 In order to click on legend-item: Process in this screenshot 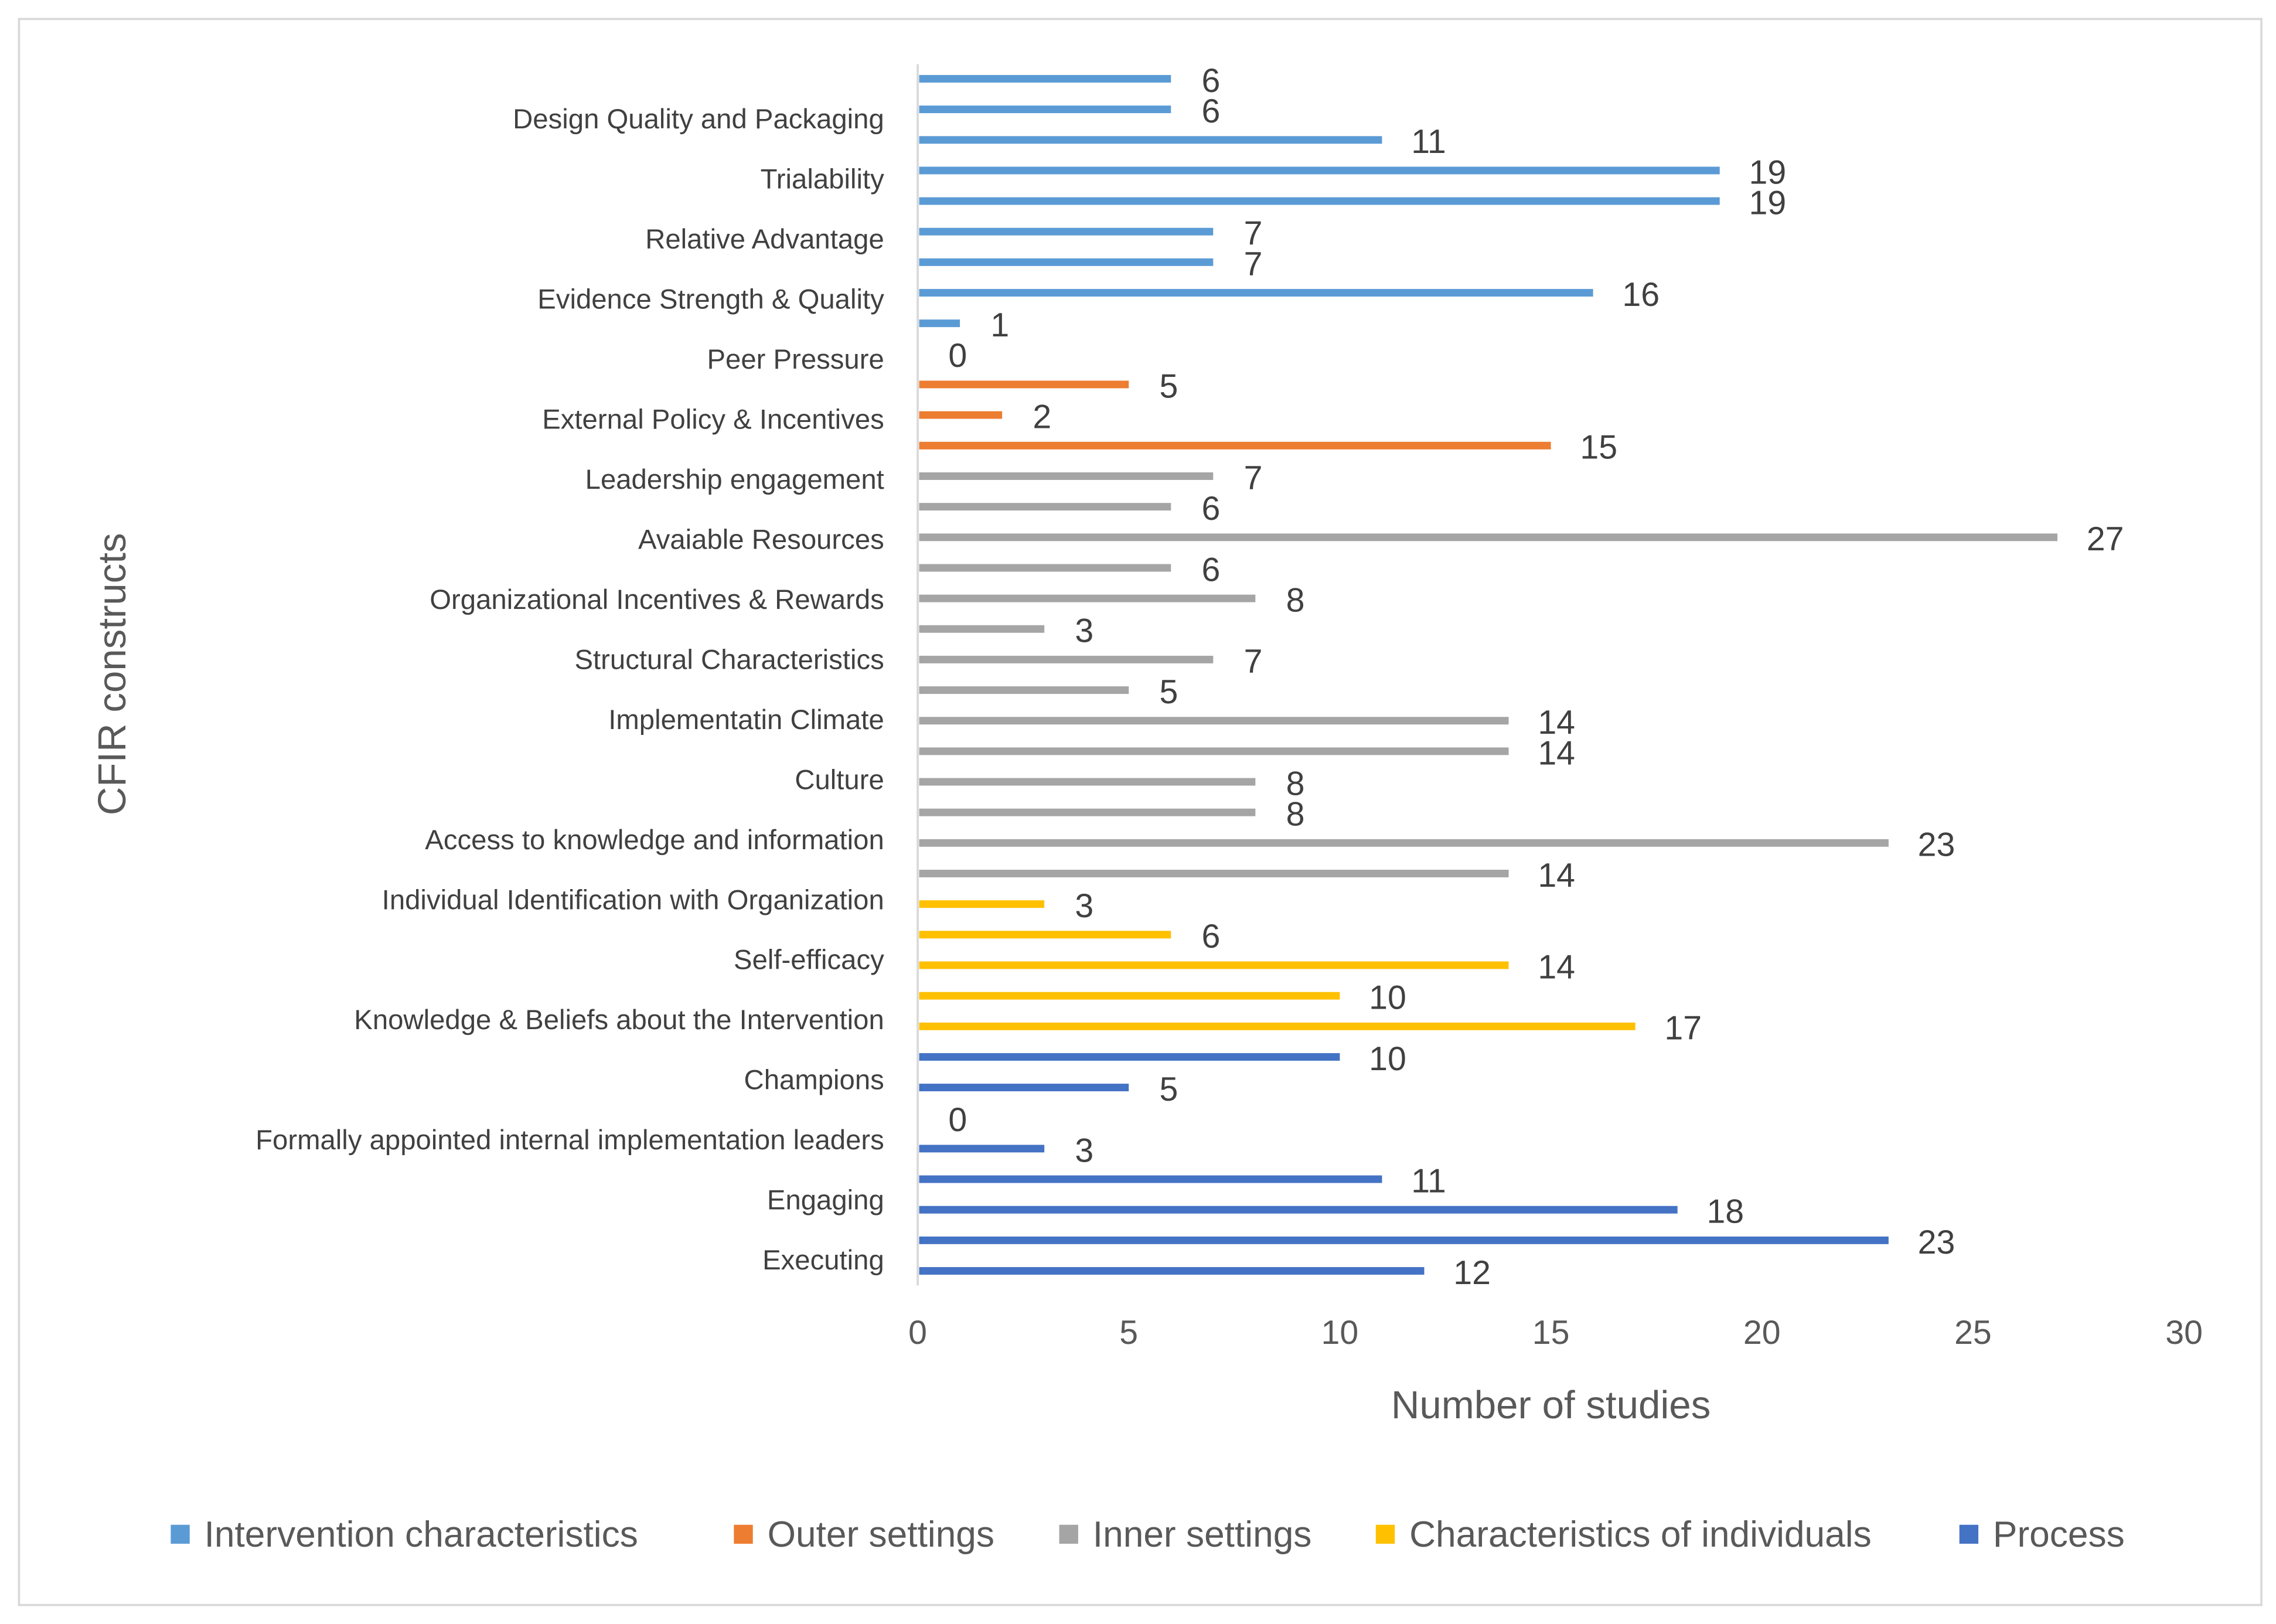, I will do `click(2042, 1534)`.